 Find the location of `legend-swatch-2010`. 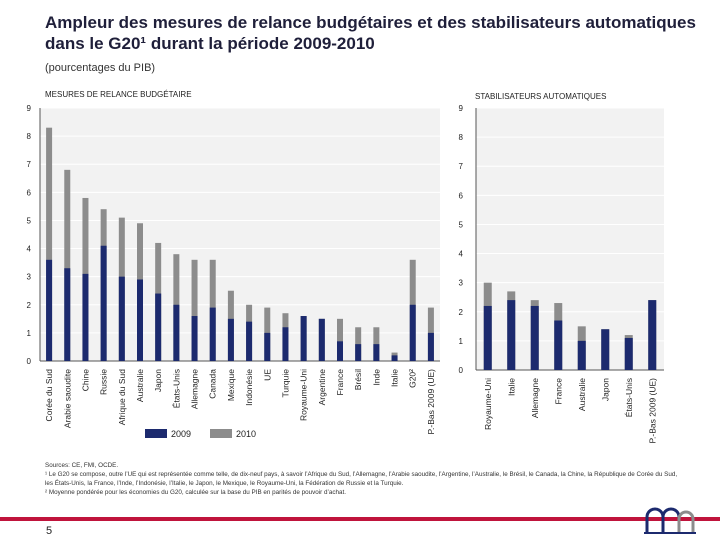

legend-swatch-2010 is located at coordinates (221, 433).